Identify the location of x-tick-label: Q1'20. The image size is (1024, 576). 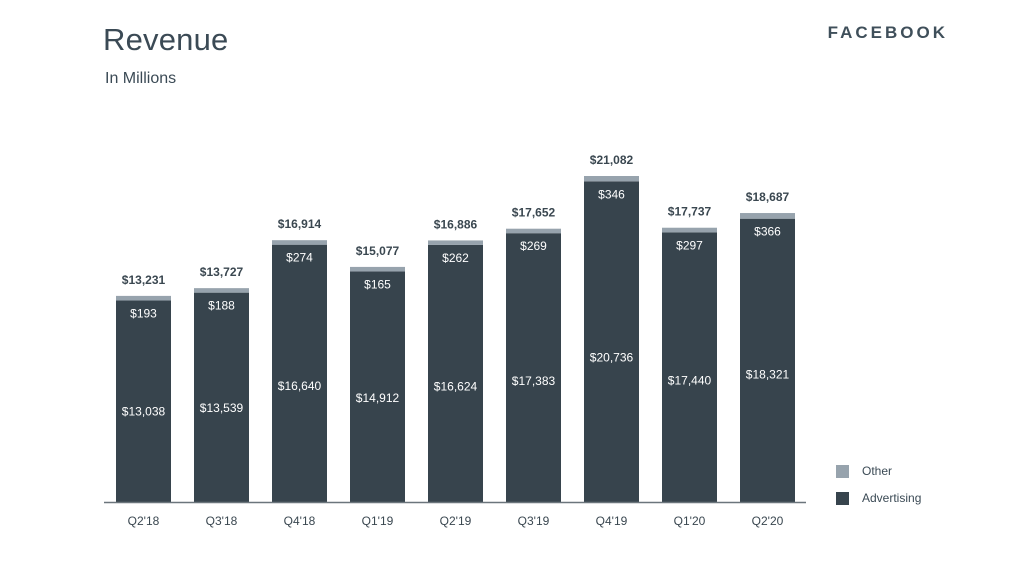
(690, 521).